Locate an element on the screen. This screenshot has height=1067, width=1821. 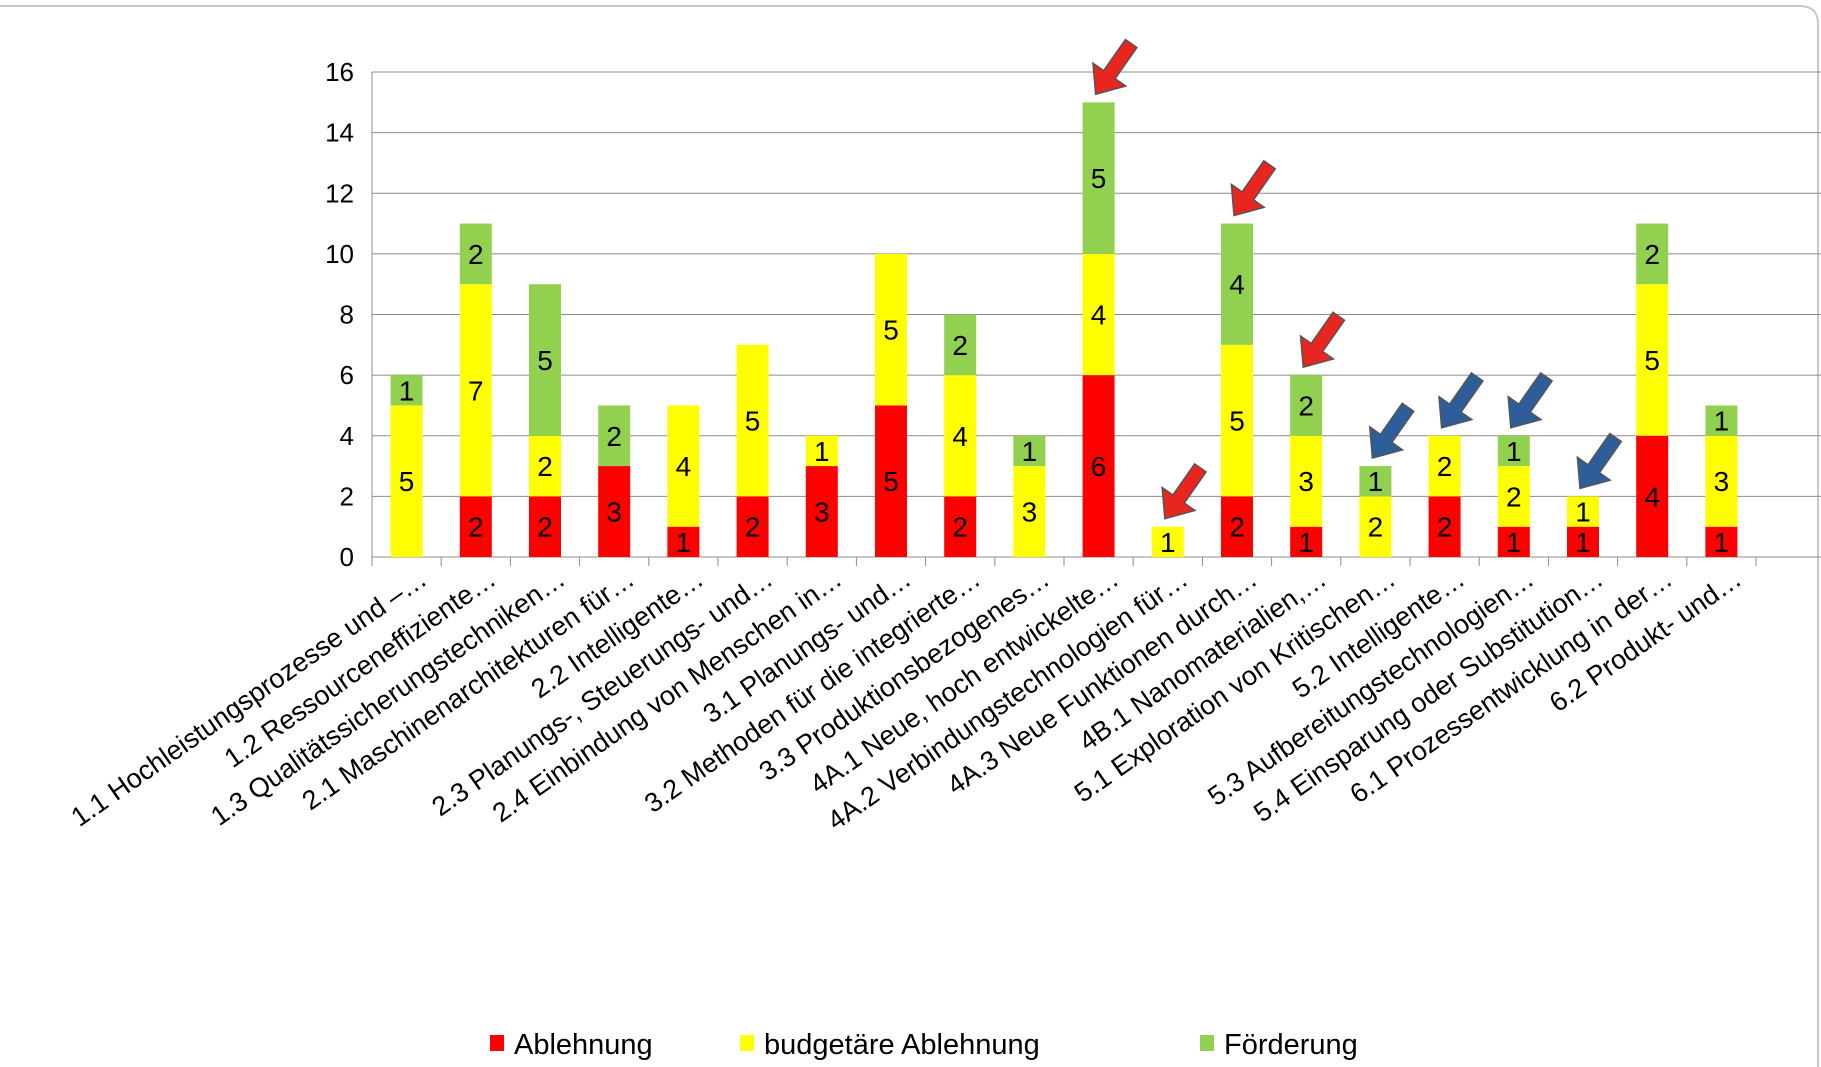
y-tick-label: 4 is located at coordinates (347, 436).